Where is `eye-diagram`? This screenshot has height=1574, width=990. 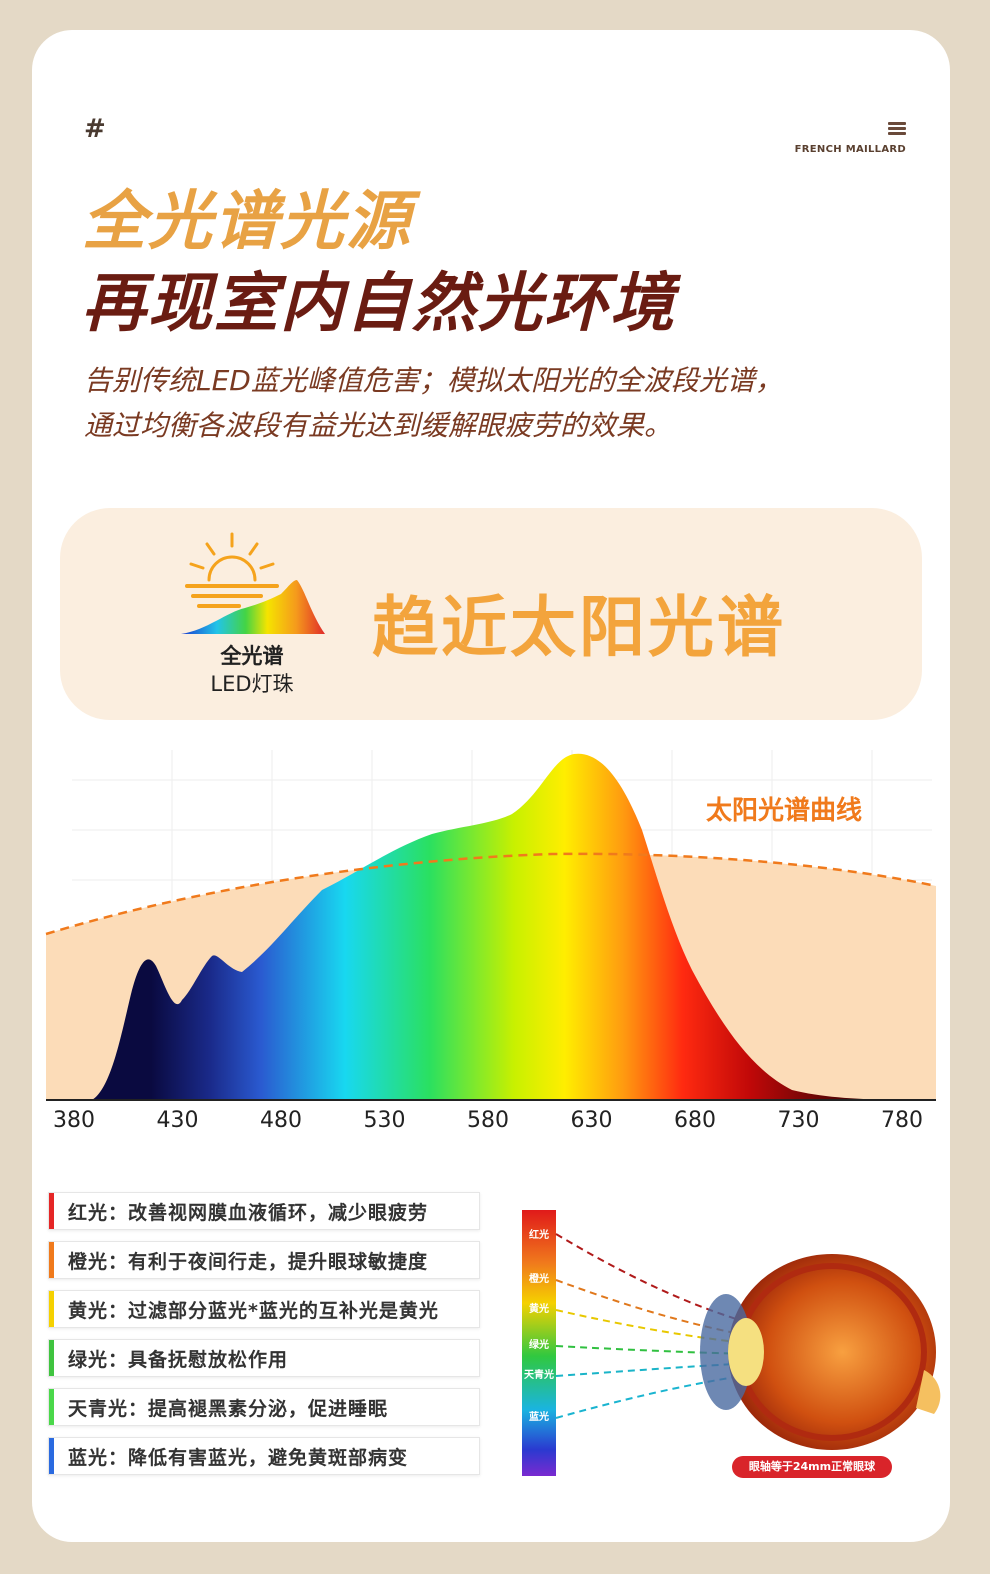
eye-diagram is located at coordinates (731, 1343).